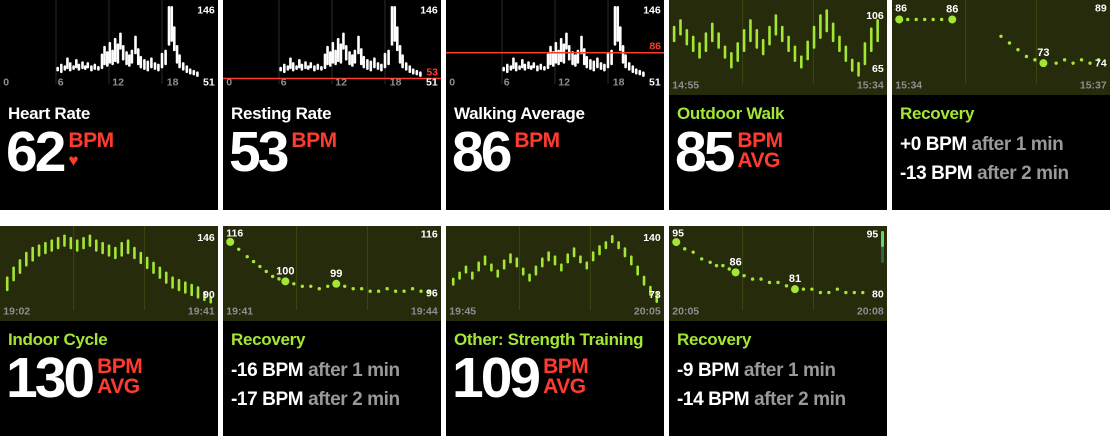  I want to click on recovery-line: +0 BPM after 1 min, so click(1001, 145).